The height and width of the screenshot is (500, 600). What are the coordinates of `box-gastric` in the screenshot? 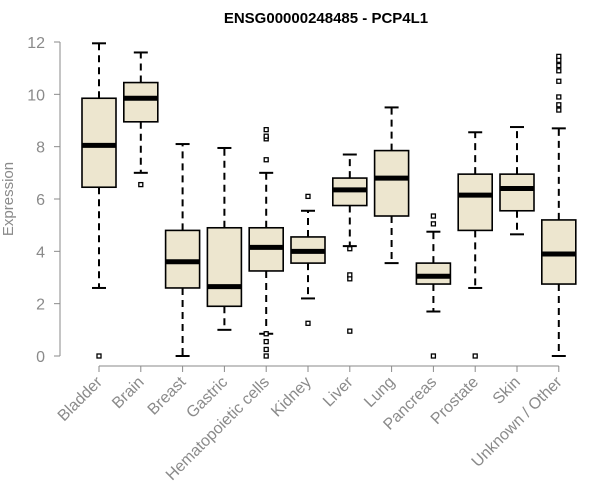 It's located at (224, 238).